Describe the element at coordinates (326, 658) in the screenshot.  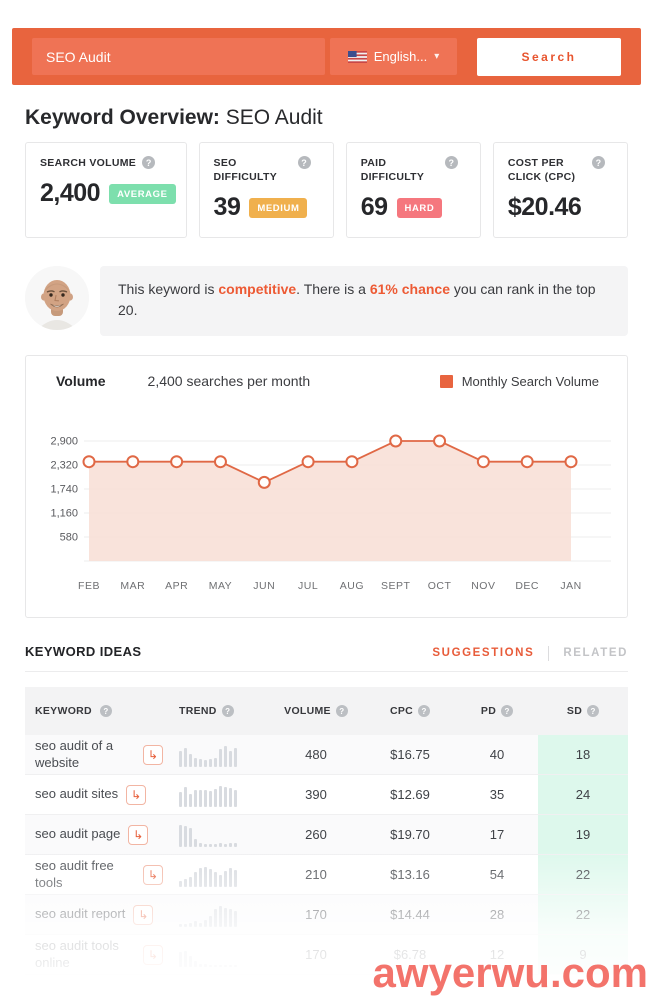
I see `keyword-ideas-header: KEYWORD IDEAS SUGGESTIONS RELATED` at that location.